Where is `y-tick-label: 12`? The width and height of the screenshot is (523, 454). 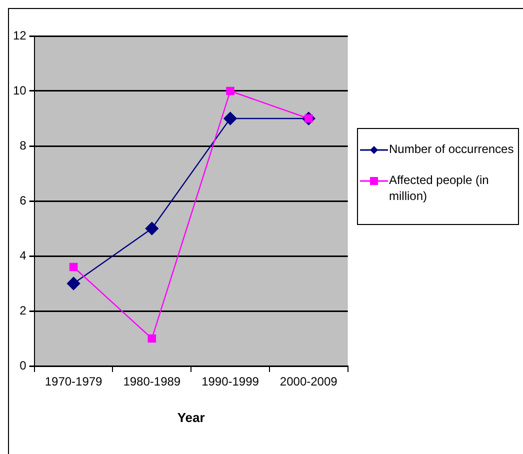 y-tick-label: 12 is located at coordinates (19, 35).